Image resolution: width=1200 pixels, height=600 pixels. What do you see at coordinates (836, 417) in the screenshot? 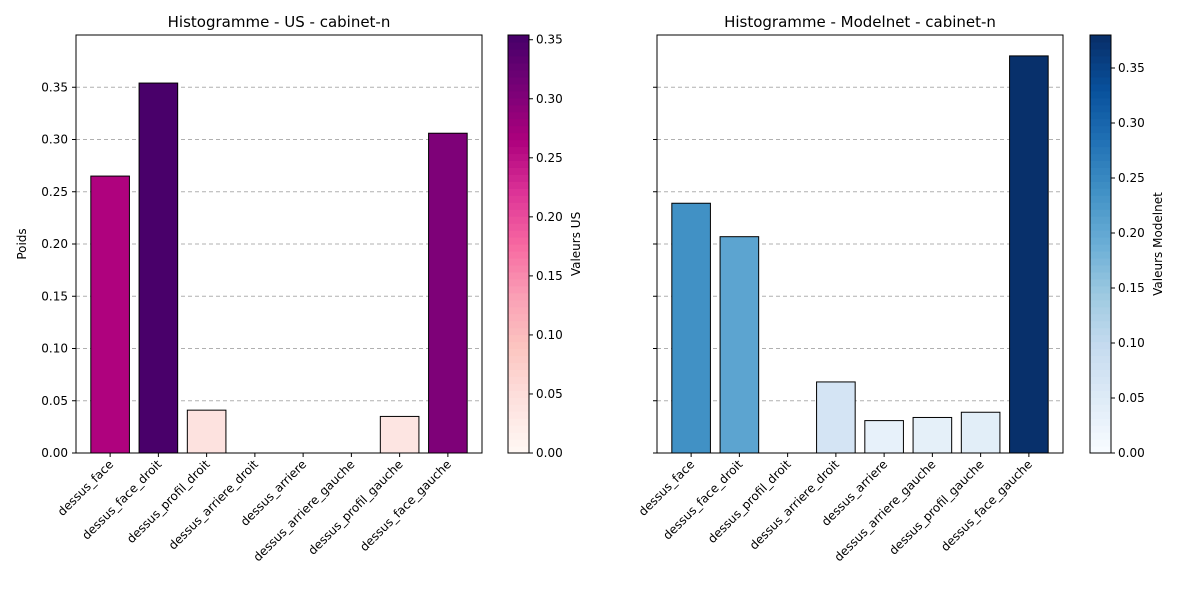
I see `bar-dessus-arriere-droit` at bounding box center [836, 417].